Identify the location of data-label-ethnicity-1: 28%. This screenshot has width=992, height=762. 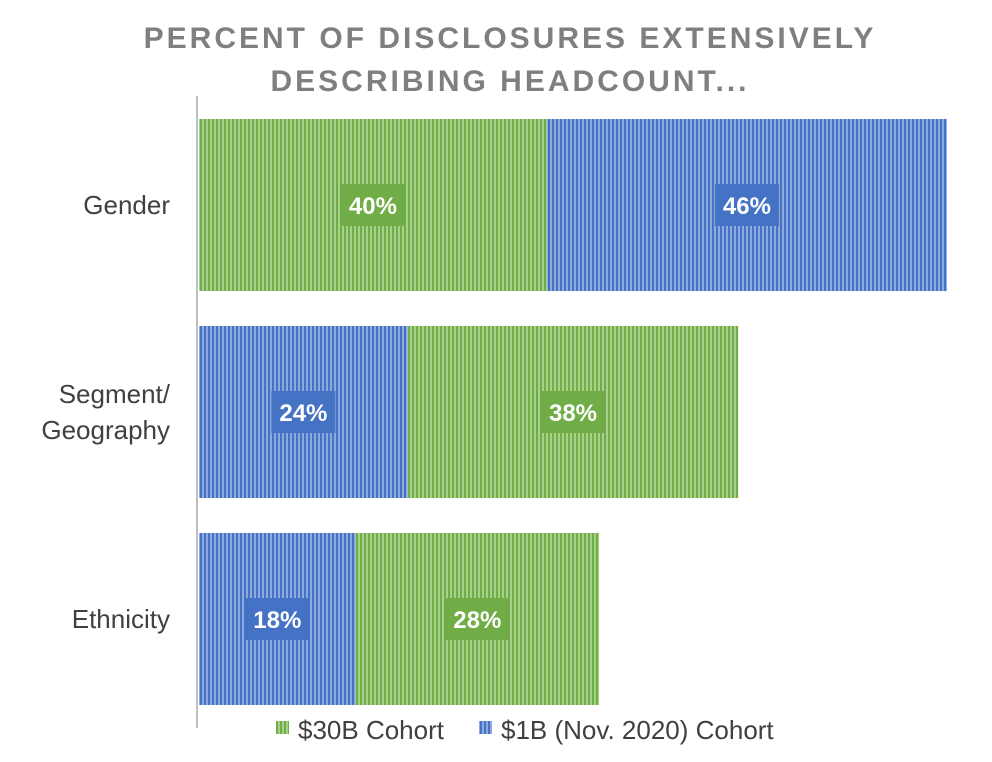
(477, 620).